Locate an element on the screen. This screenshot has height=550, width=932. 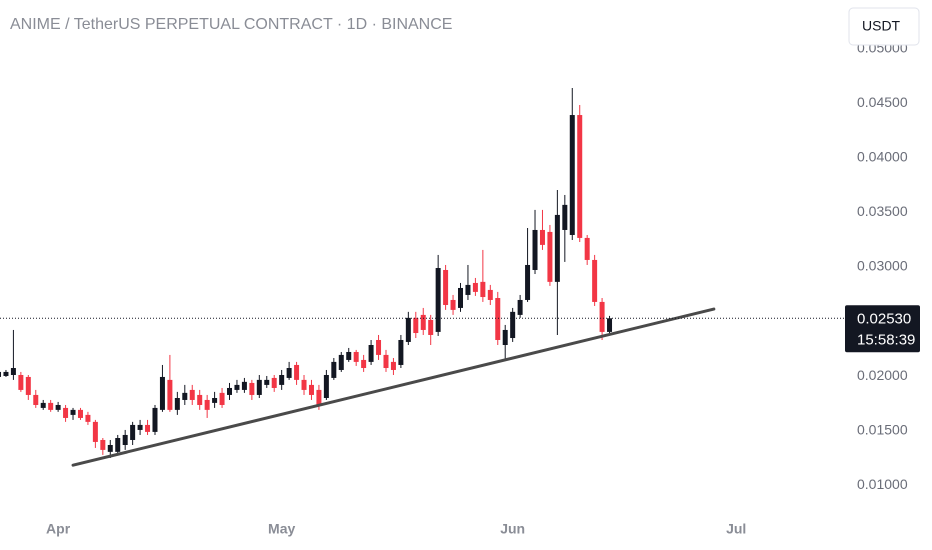
x-tick-label: Jun is located at coordinates (512, 529).